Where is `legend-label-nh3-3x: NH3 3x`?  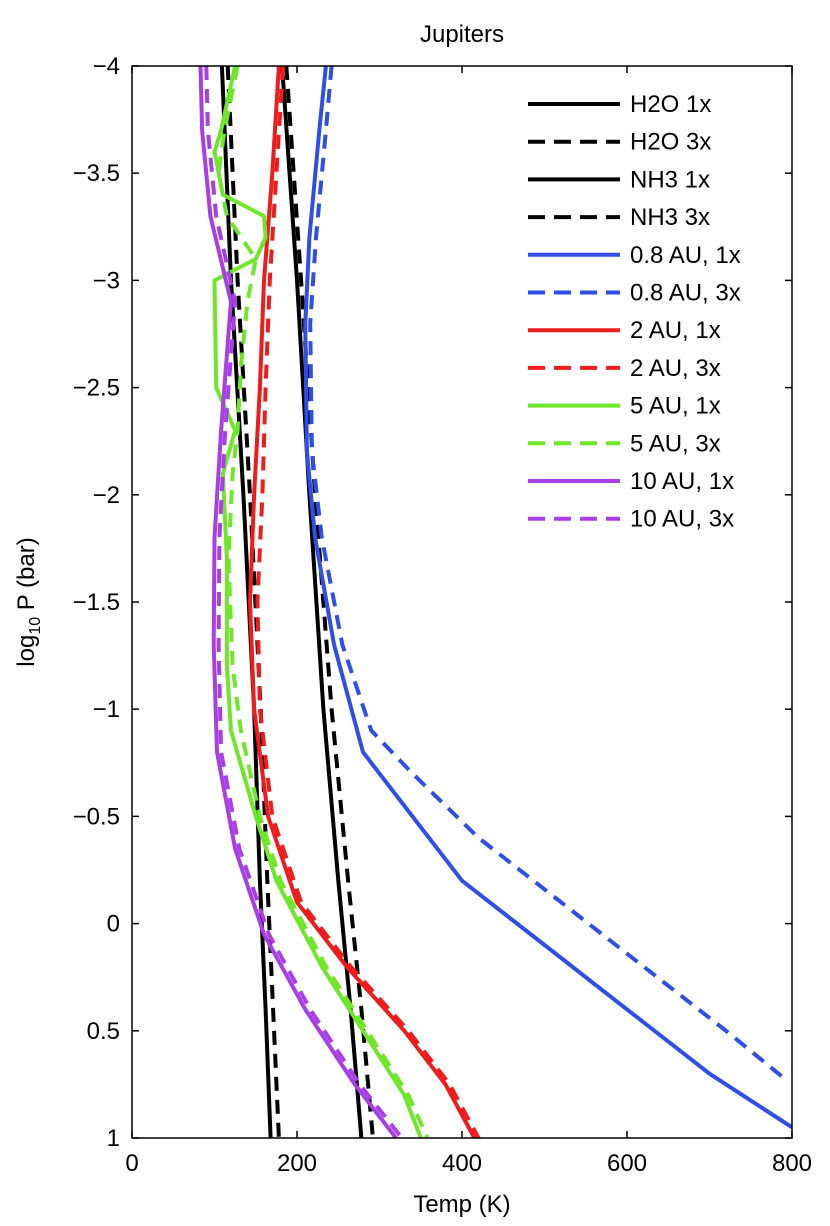
legend-label-nh3-3x: NH3 3x is located at coordinates (670, 217).